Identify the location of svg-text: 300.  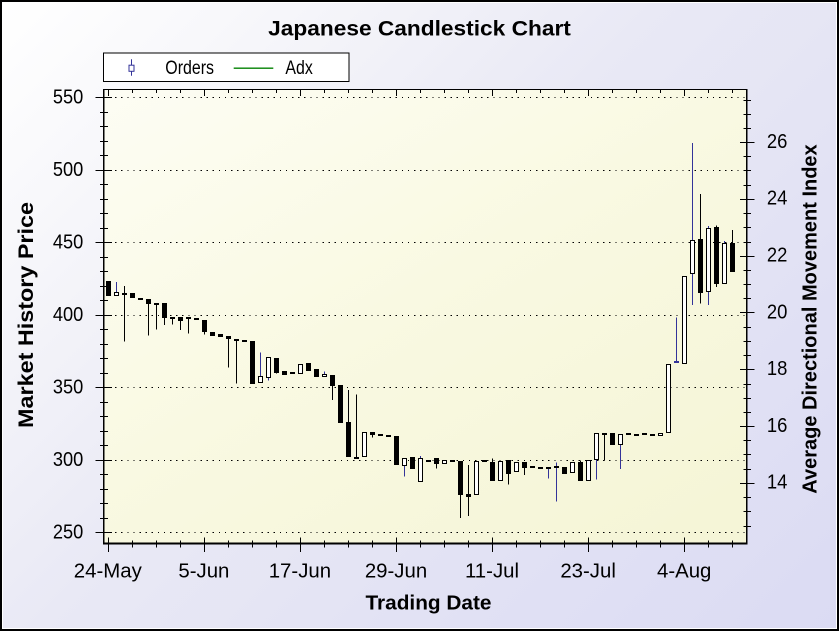
(68, 460).